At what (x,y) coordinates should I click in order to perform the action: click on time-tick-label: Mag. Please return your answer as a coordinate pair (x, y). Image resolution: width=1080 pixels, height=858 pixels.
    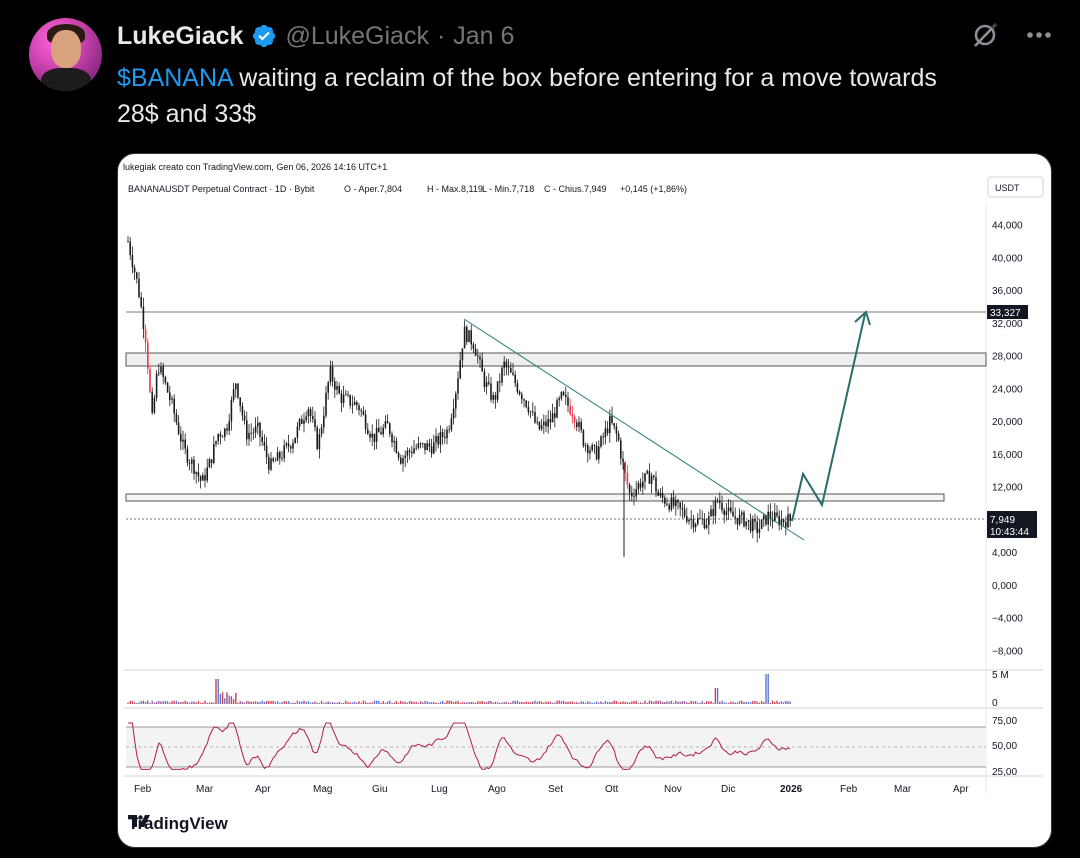
    Looking at the image, I should click on (322, 789).